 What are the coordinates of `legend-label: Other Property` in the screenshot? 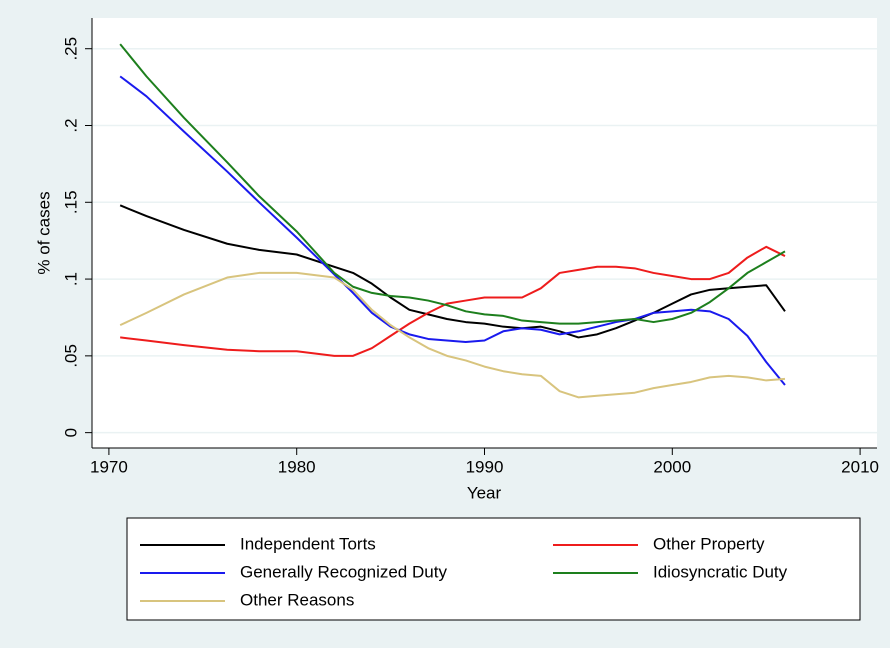 It's located at (709, 543).